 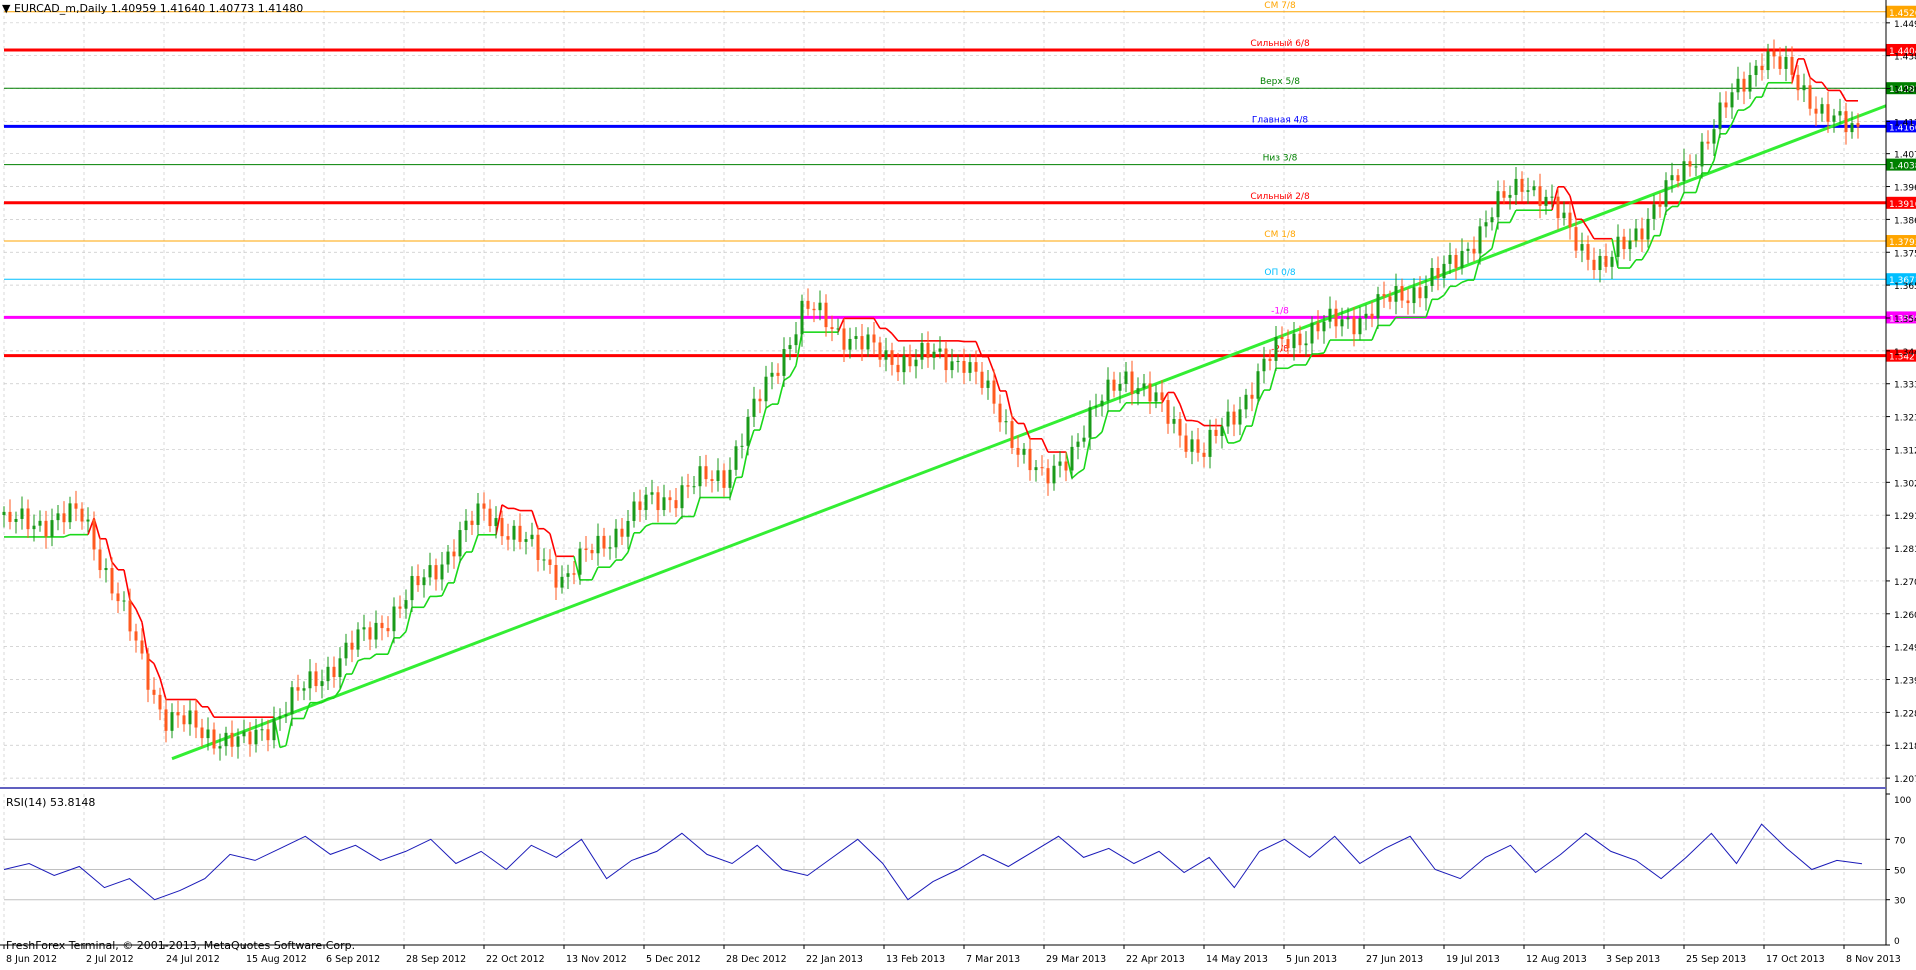 What do you see at coordinates (1905, 123) in the screenshot?
I see `price-tick-label: 1.41760` at bounding box center [1905, 123].